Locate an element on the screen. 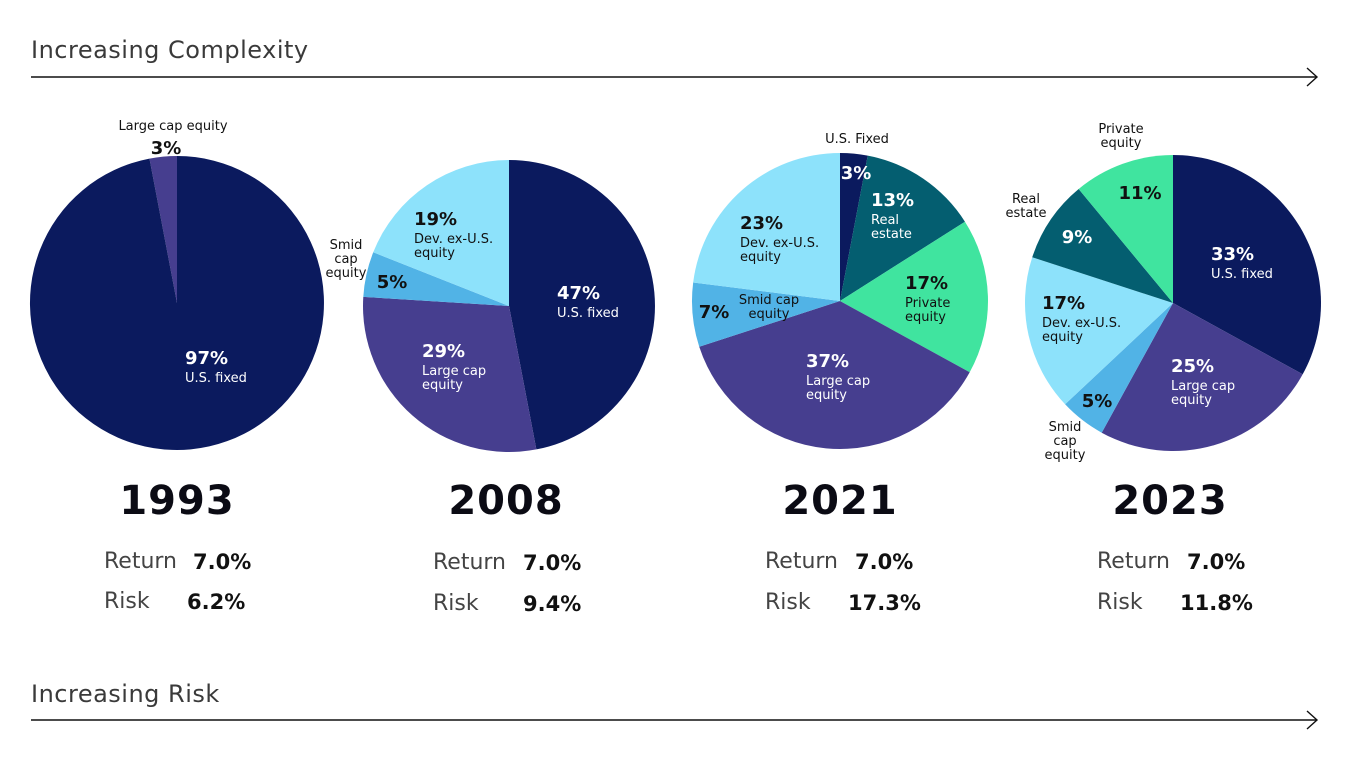  pie-slice-2023-us_fixed is located at coordinates (1247, 265).